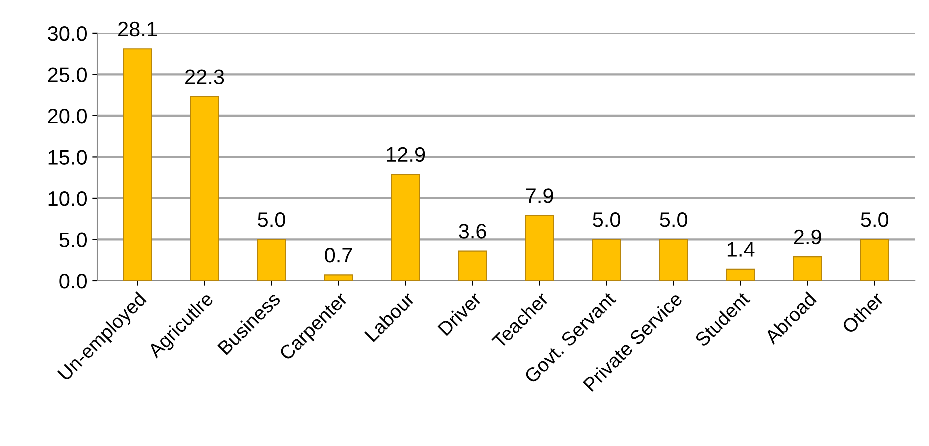  I want to click on data-label: 3.6, so click(472, 231).